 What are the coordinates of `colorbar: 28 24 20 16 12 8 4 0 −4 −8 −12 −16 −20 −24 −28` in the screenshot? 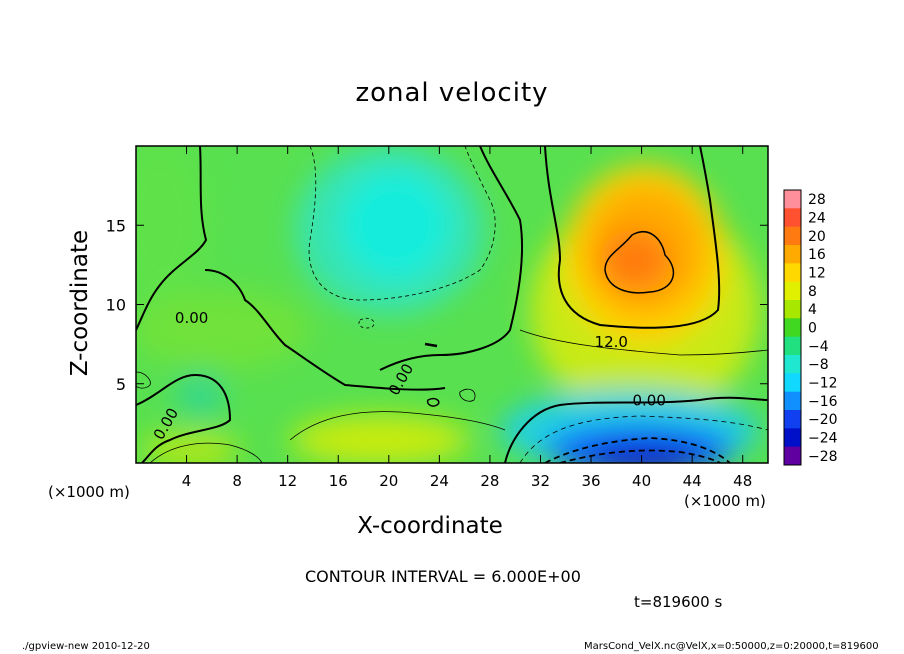 It's located at (810, 327).